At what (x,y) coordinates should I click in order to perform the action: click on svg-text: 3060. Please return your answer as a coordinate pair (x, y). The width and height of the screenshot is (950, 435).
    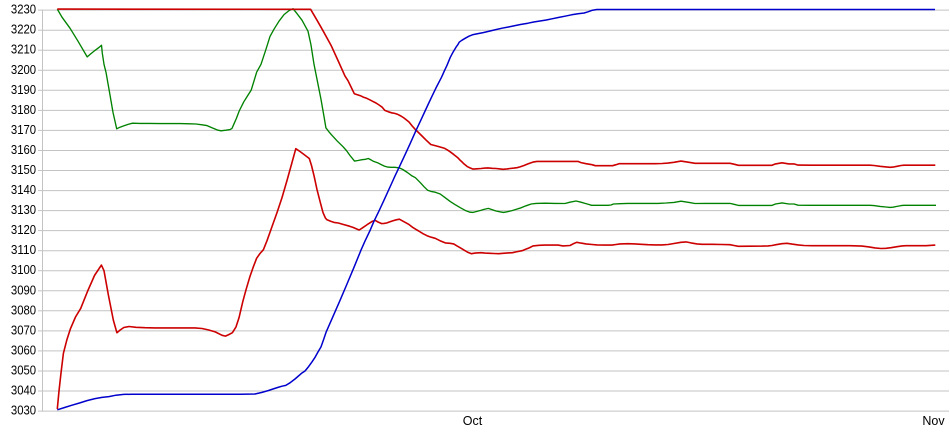
    Looking at the image, I should click on (23, 350).